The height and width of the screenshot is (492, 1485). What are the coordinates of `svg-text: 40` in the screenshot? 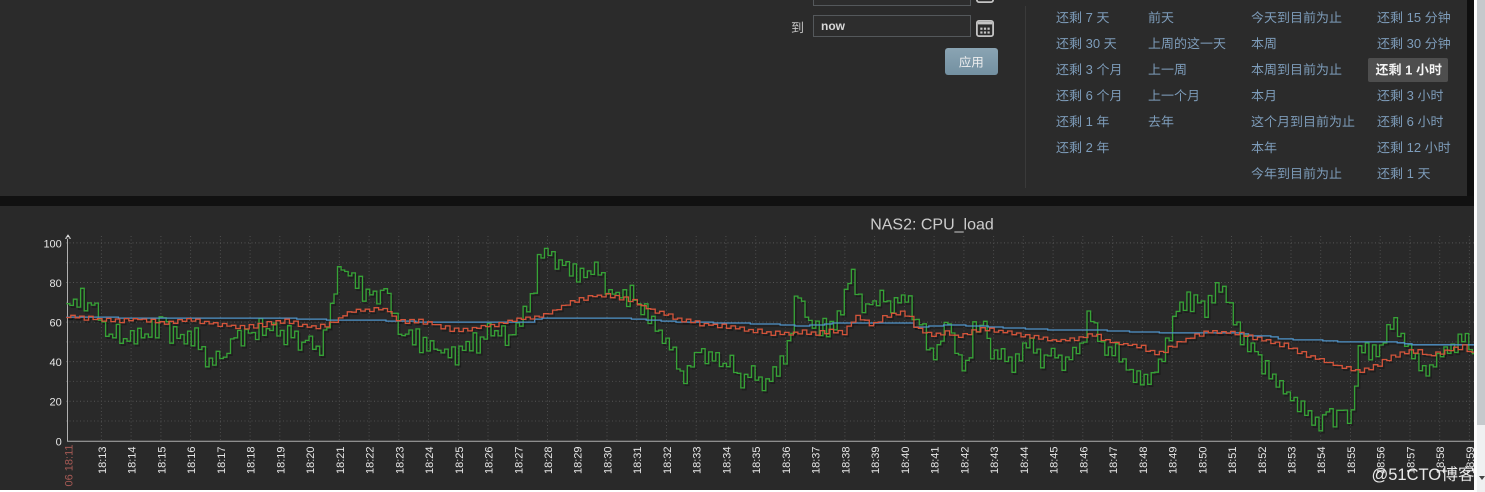 It's located at (56, 363).